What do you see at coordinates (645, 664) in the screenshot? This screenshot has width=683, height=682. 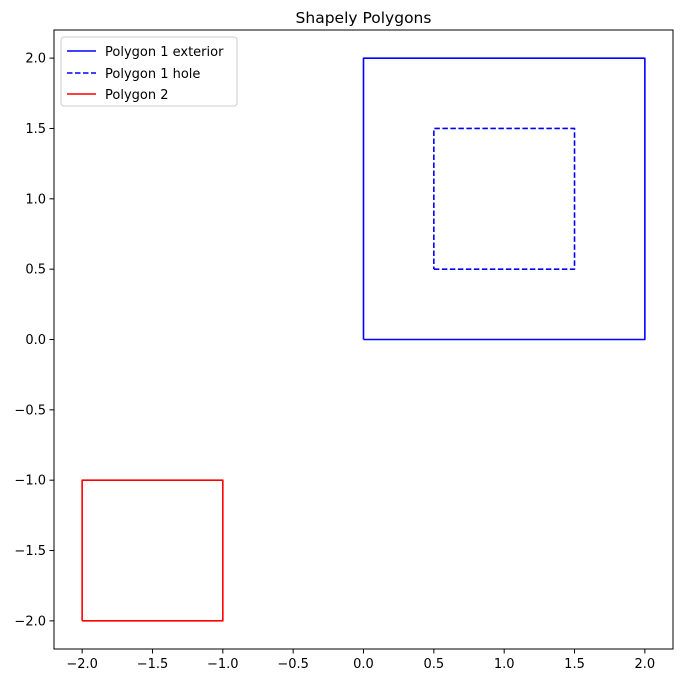 I see `x-tick-label: 2.0` at bounding box center [645, 664].